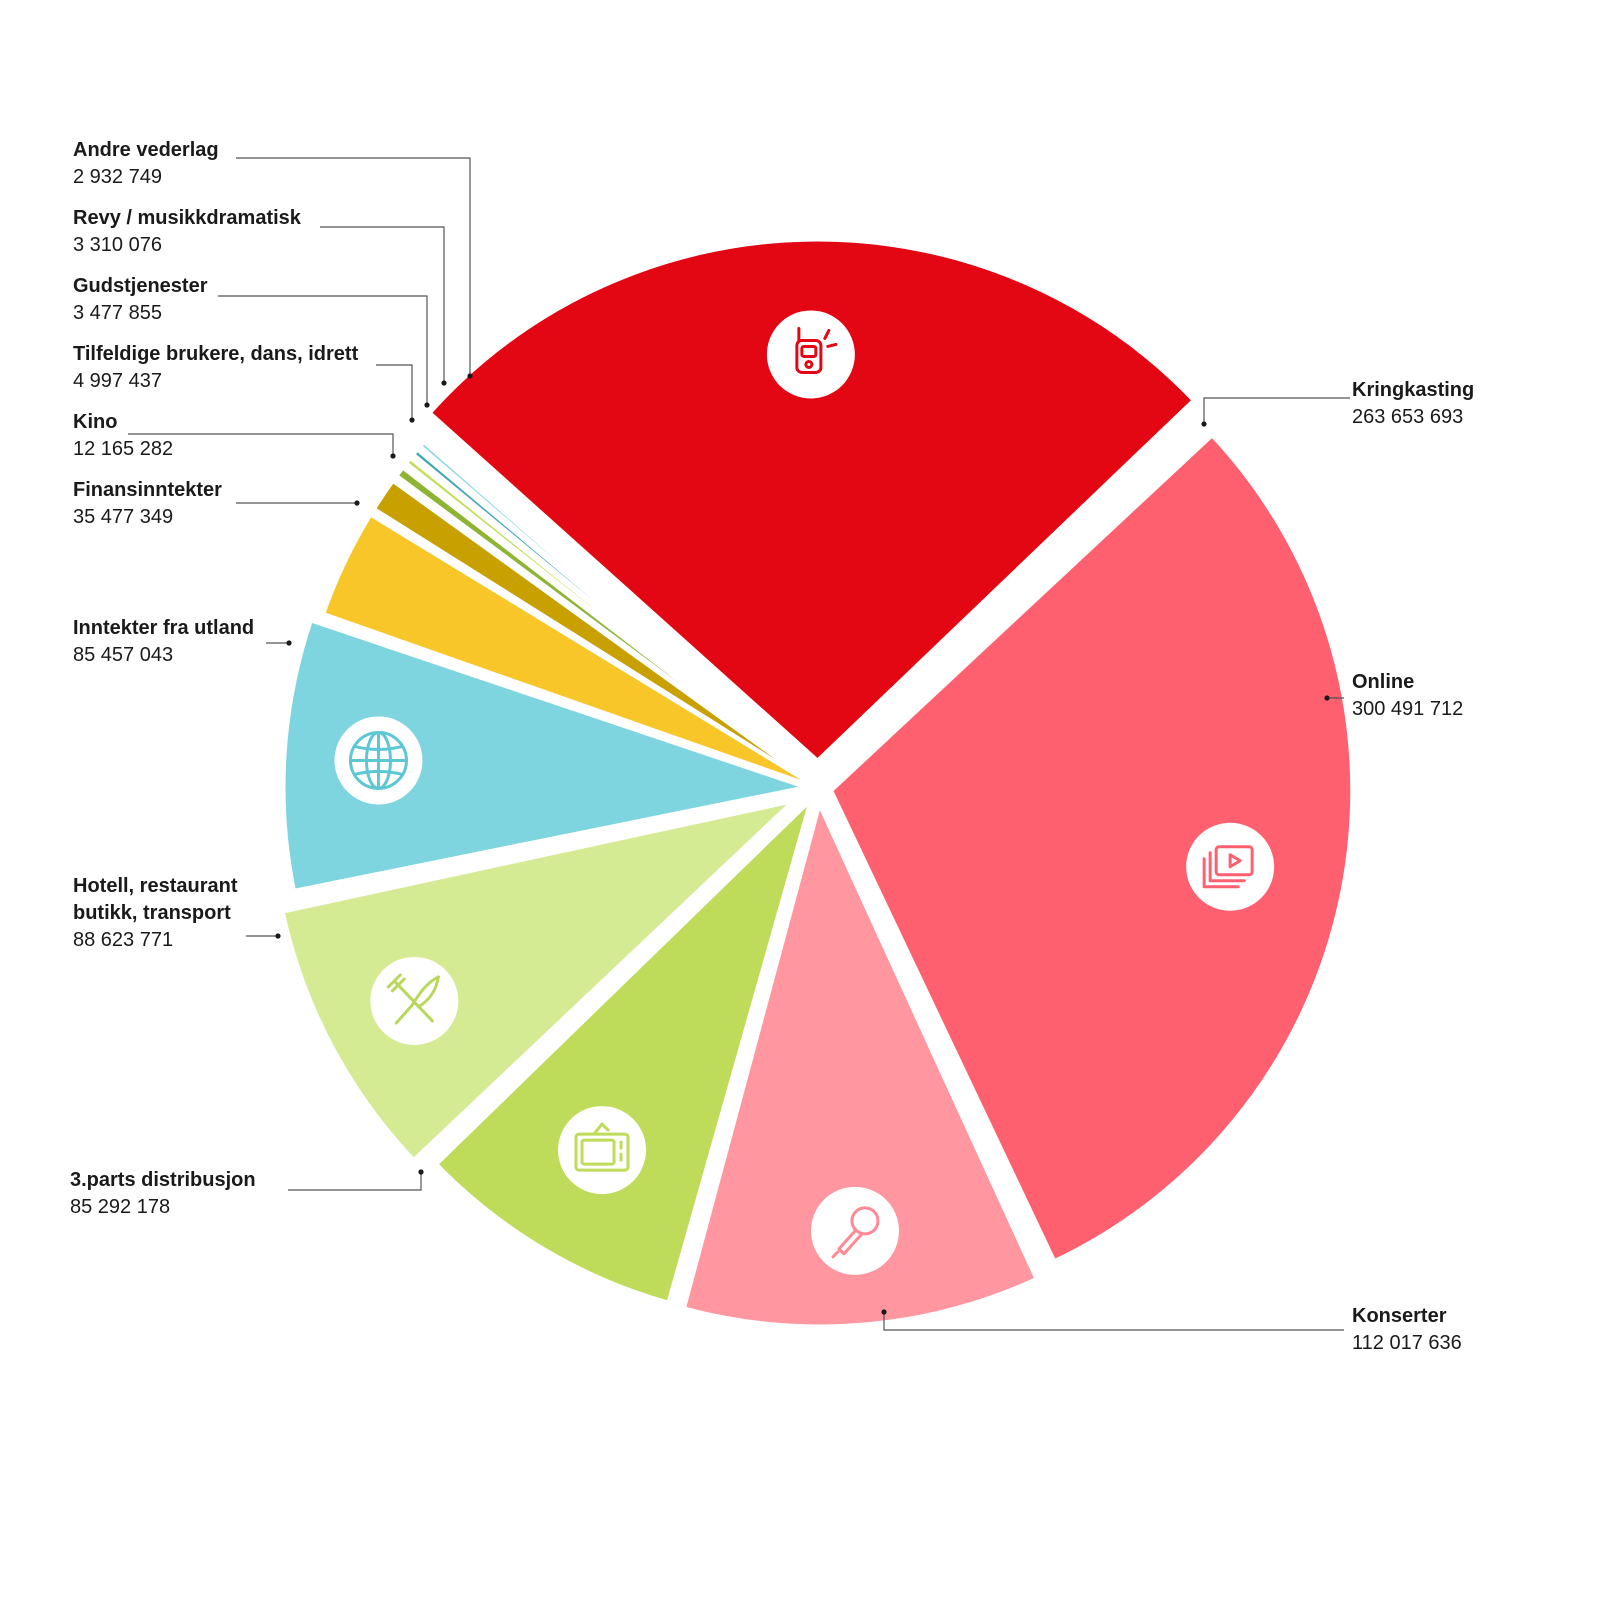 The height and width of the screenshot is (1600, 1600). I want to click on slice-inntekter-fra-utland, so click(544, 755).